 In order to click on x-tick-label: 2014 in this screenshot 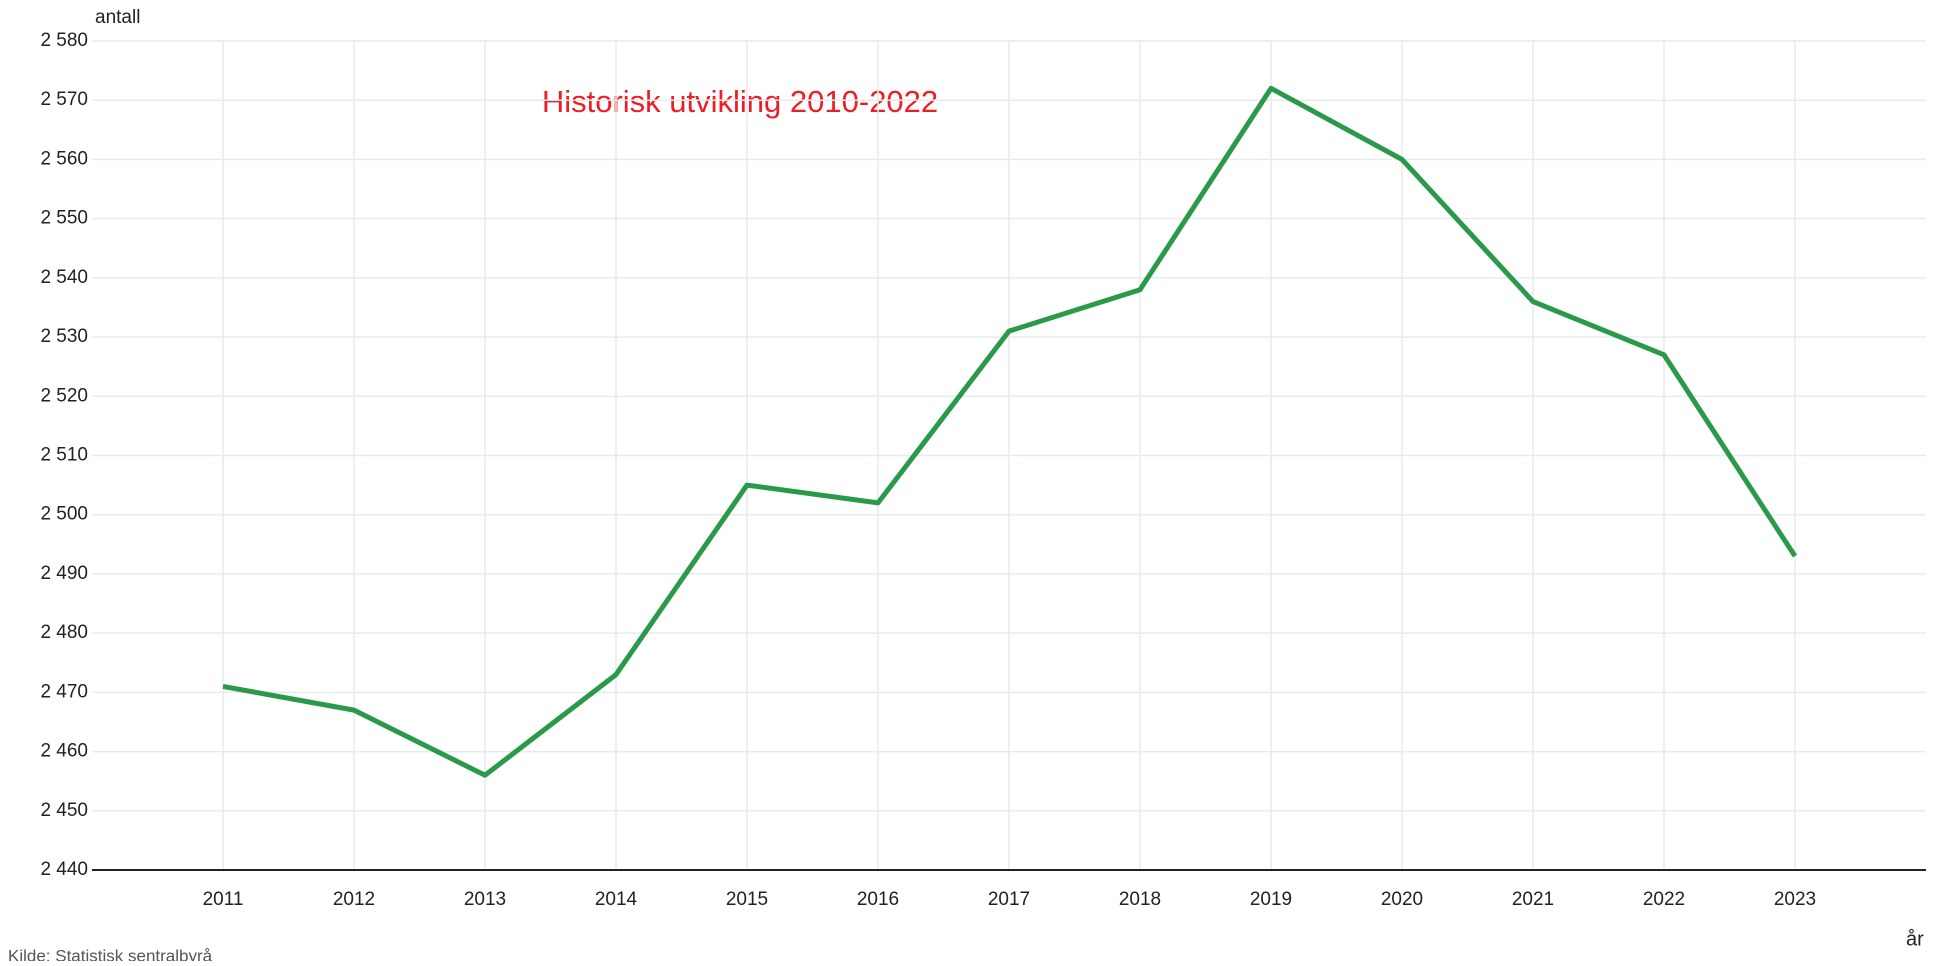, I will do `click(616, 899)`.